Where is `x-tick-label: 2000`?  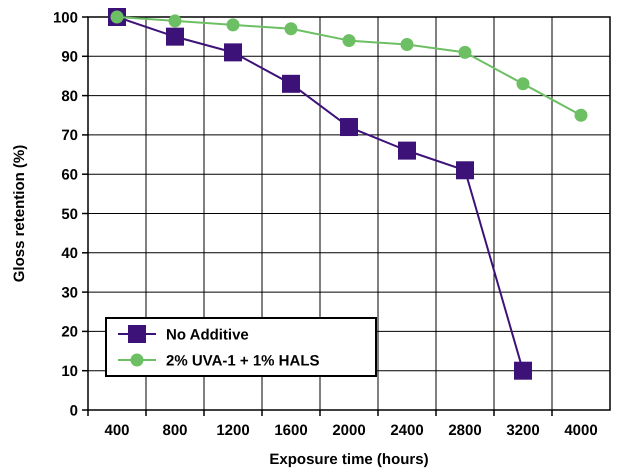
x-tick-label: 2000 is located at coordinates (349, 430).